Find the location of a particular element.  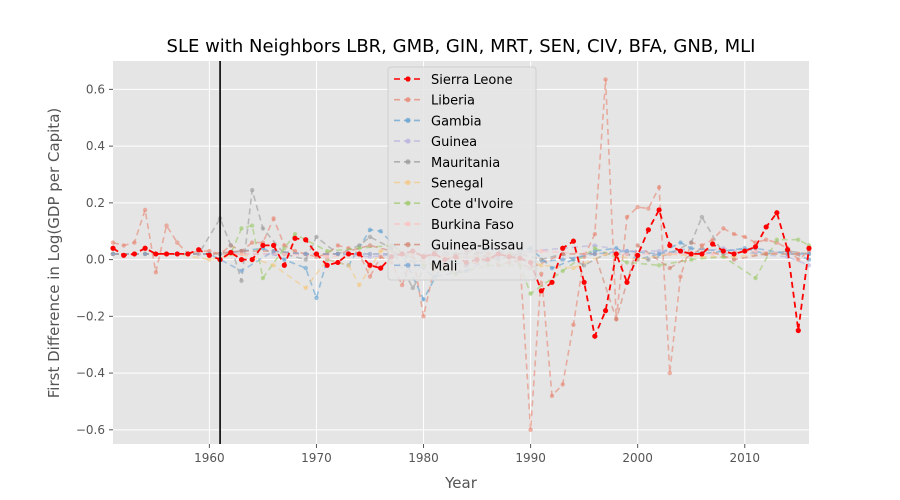

legend-item: Senegal is located at coordinates (438, 184).